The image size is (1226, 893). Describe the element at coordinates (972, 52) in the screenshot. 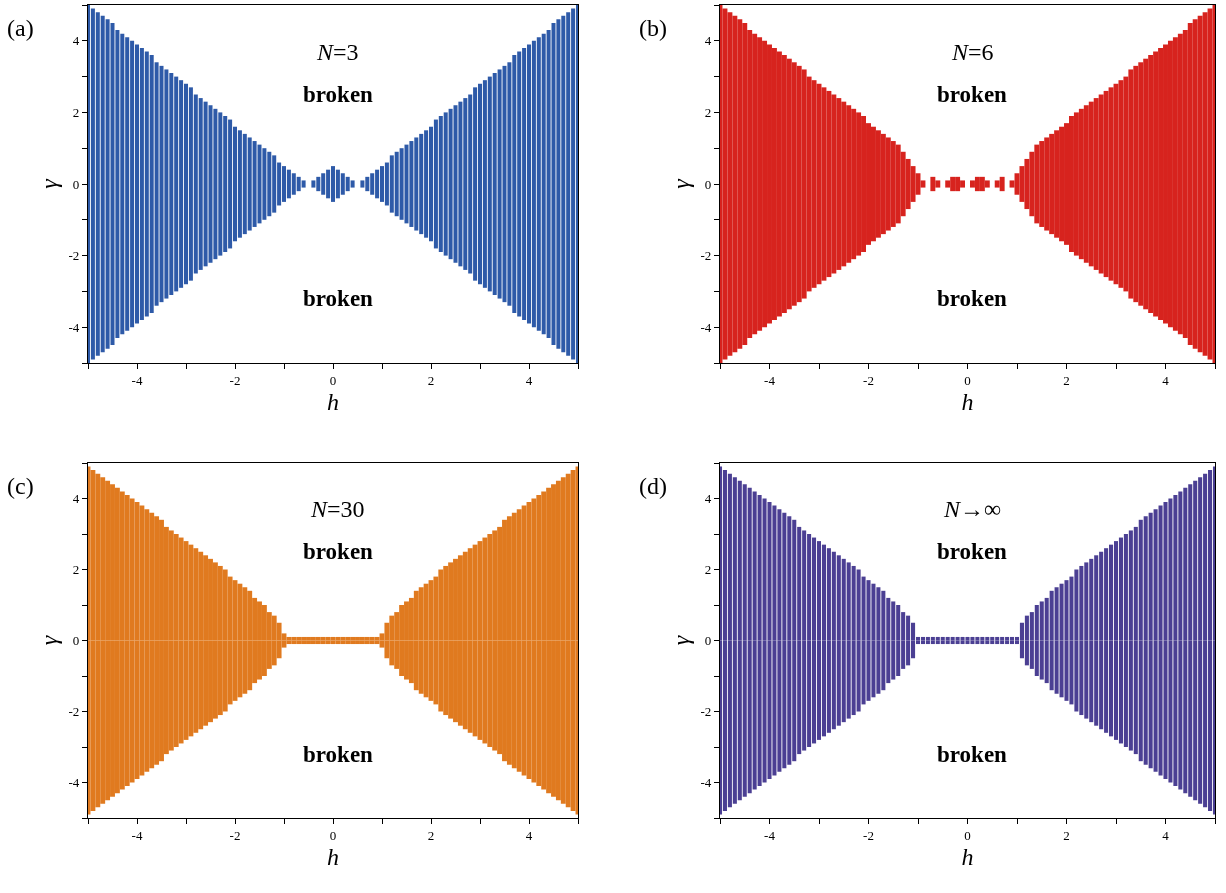

I see `annotation: N=6` at that location.